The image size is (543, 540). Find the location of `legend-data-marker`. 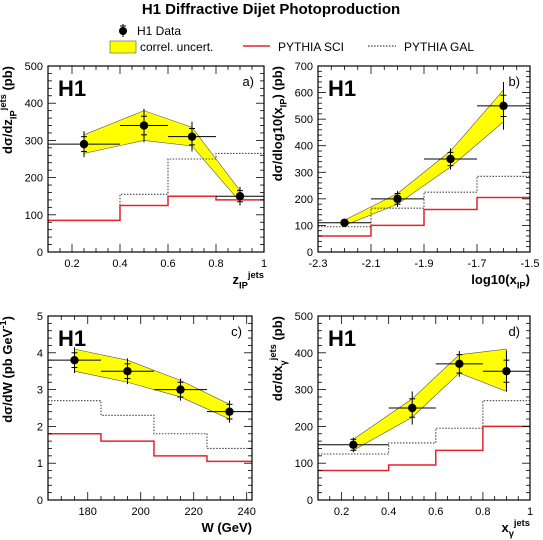

legend-data-marker is located at coordinates (123, 31).